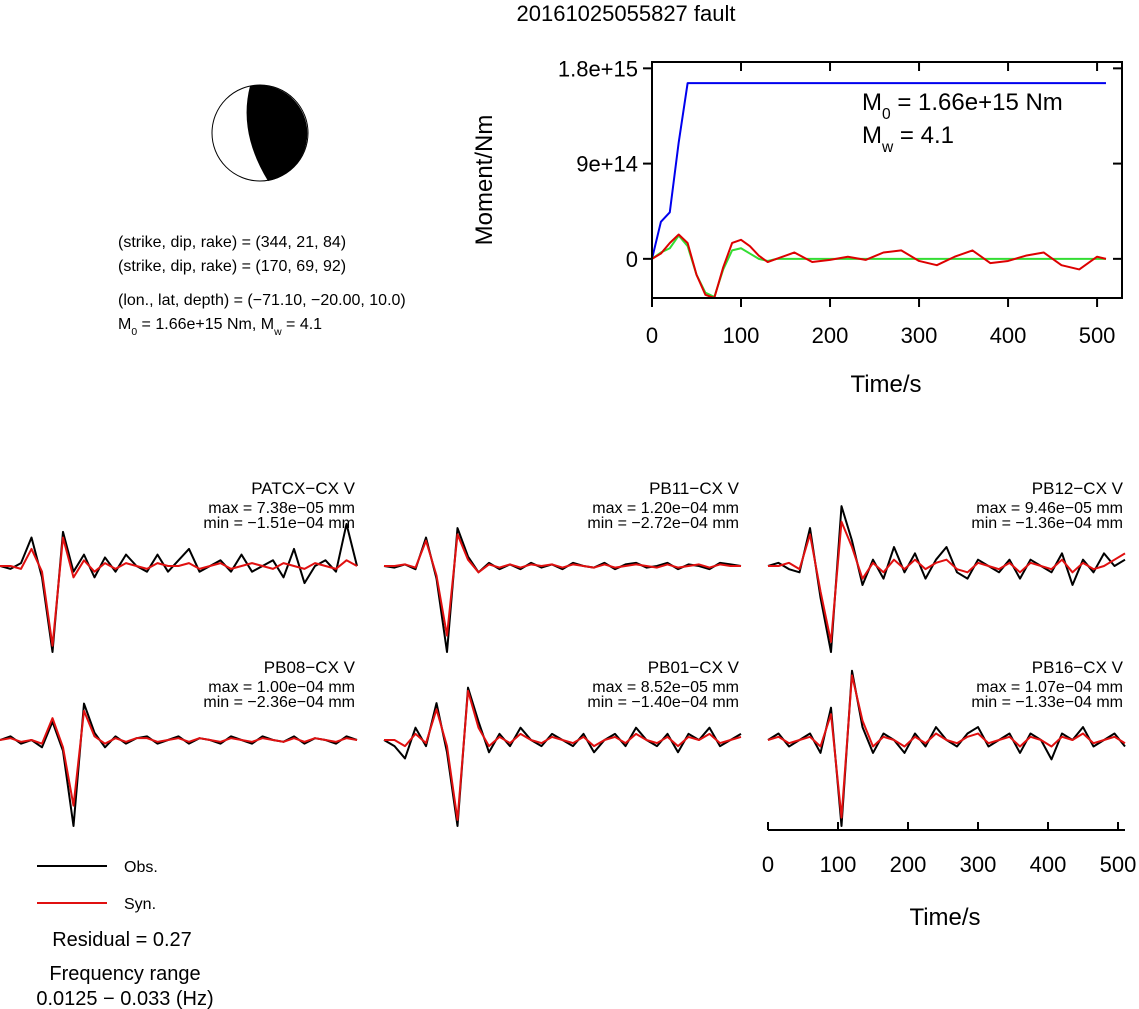  I want to click on mechanism-line: (strike, dip, rake) = (344, 21, 84), so click(232, 242).